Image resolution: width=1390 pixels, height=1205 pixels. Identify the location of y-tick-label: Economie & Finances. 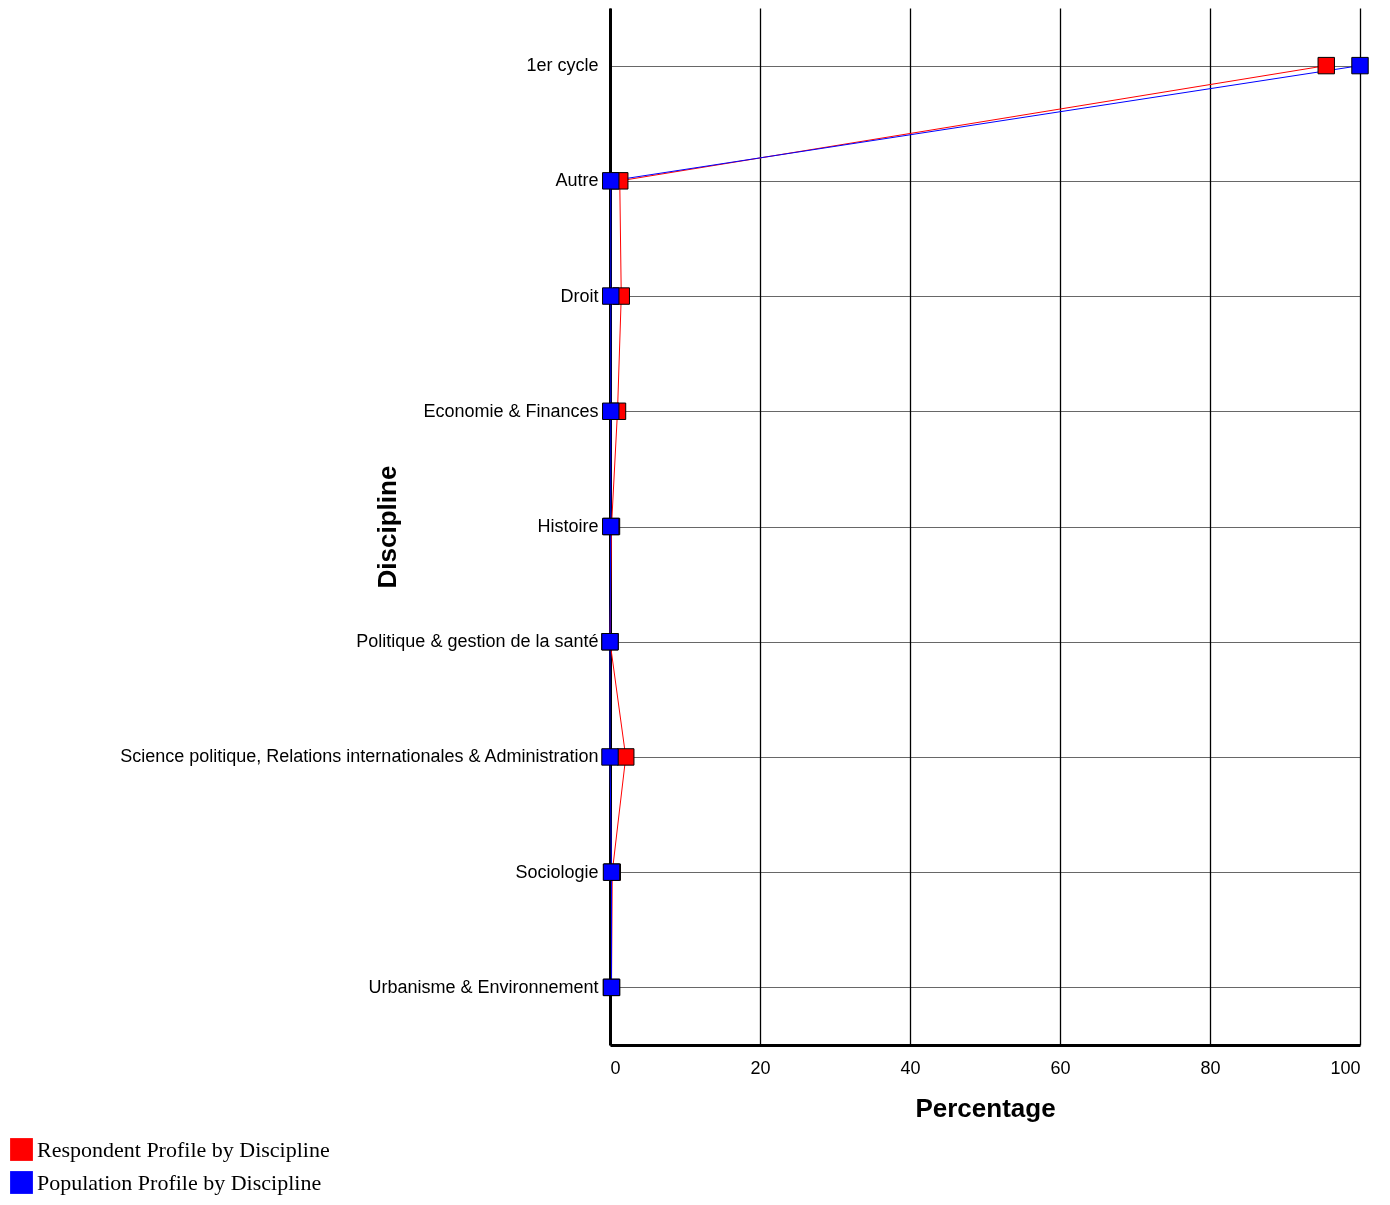
(511, 410).